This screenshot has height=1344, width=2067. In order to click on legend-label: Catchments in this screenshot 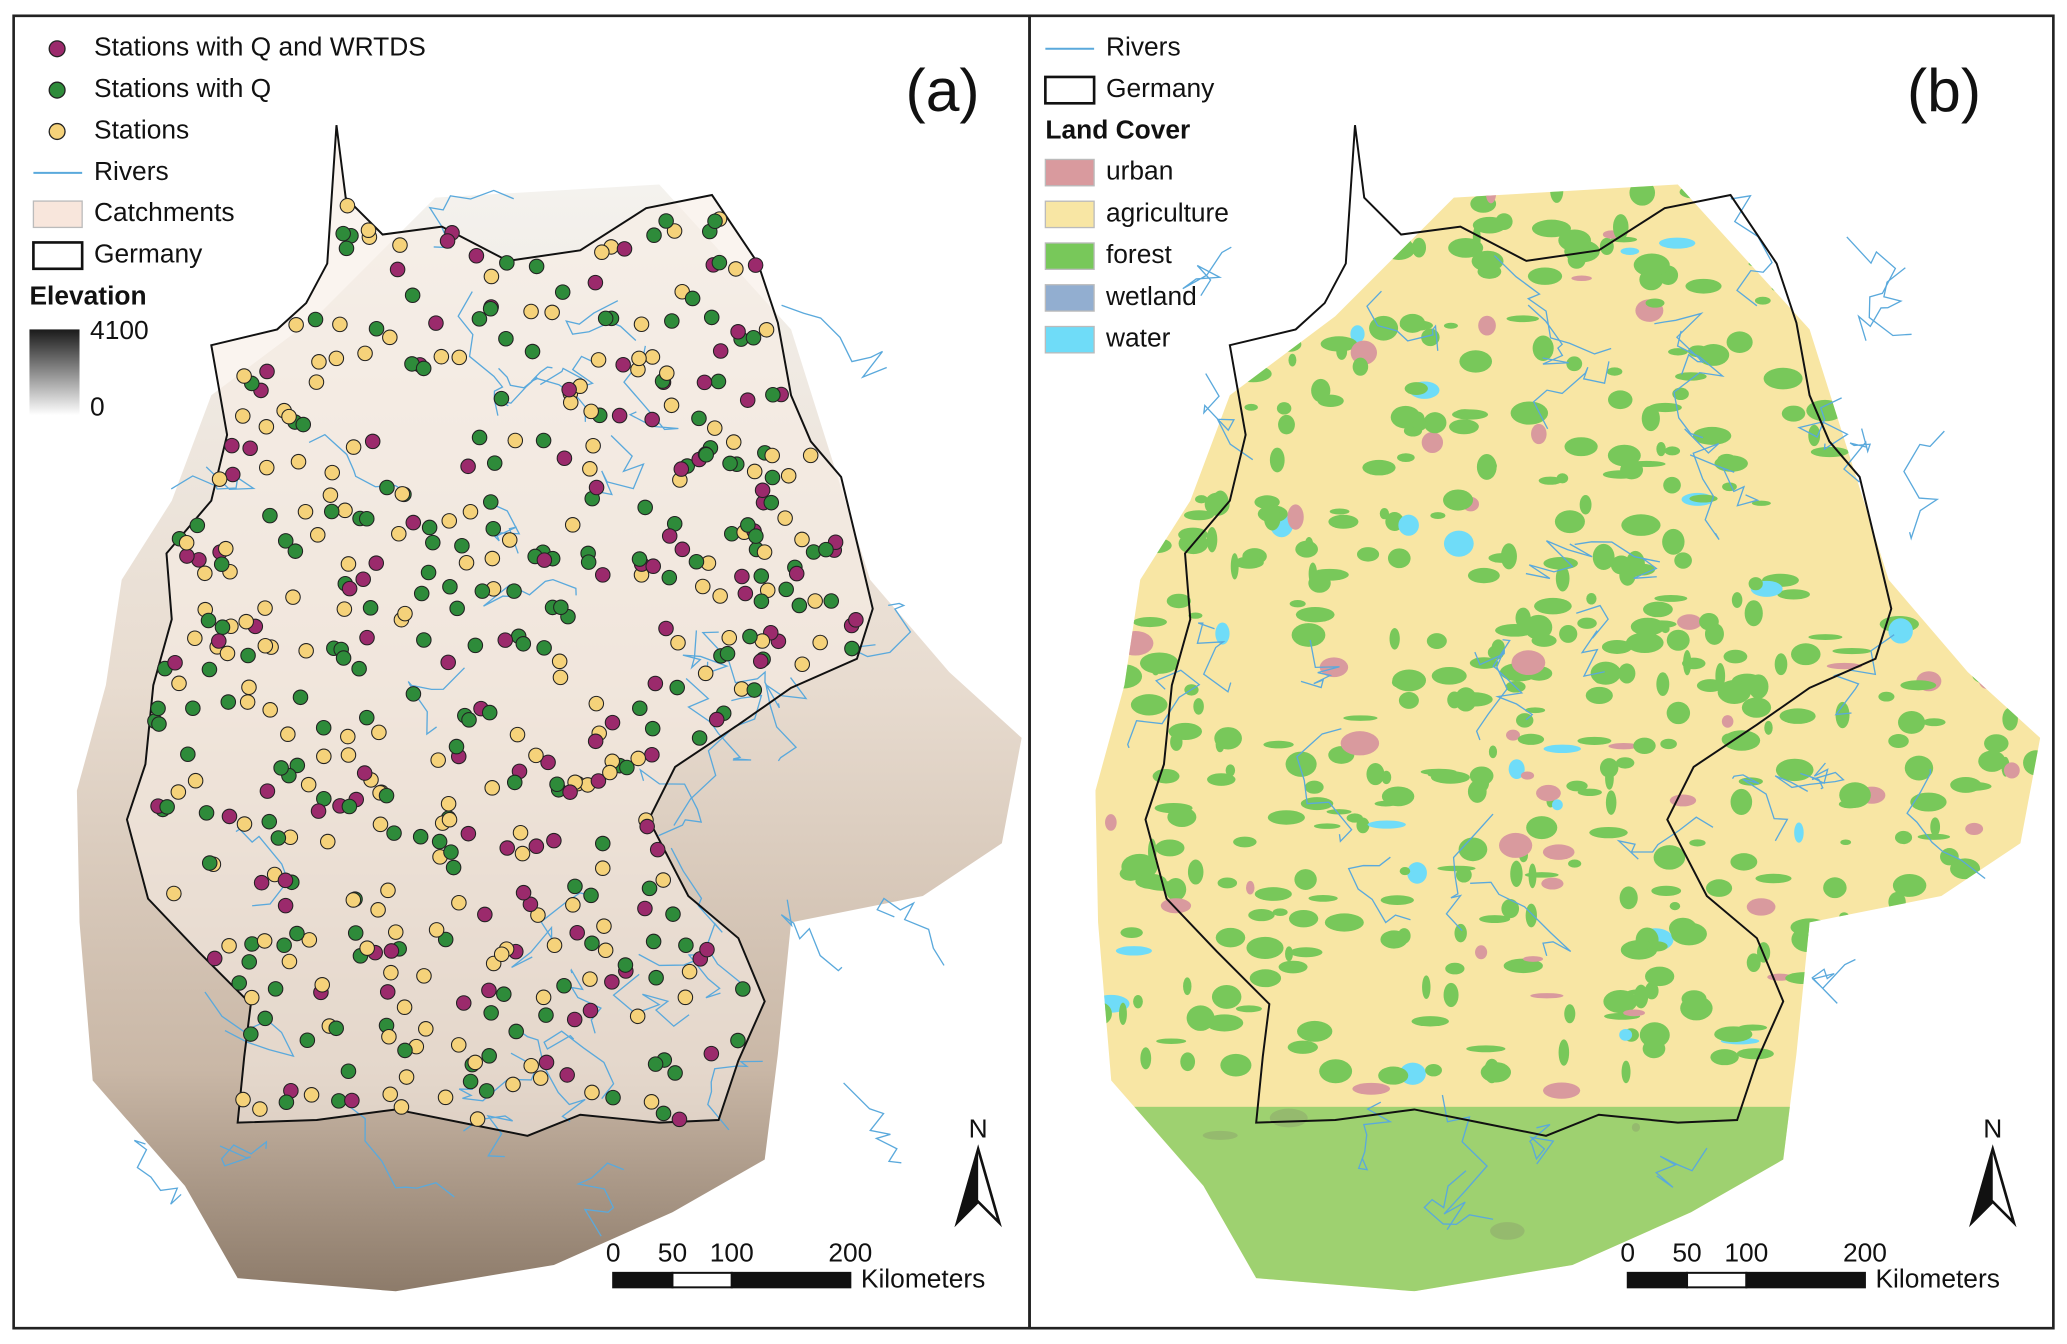, I will do `click(164, 212)`.